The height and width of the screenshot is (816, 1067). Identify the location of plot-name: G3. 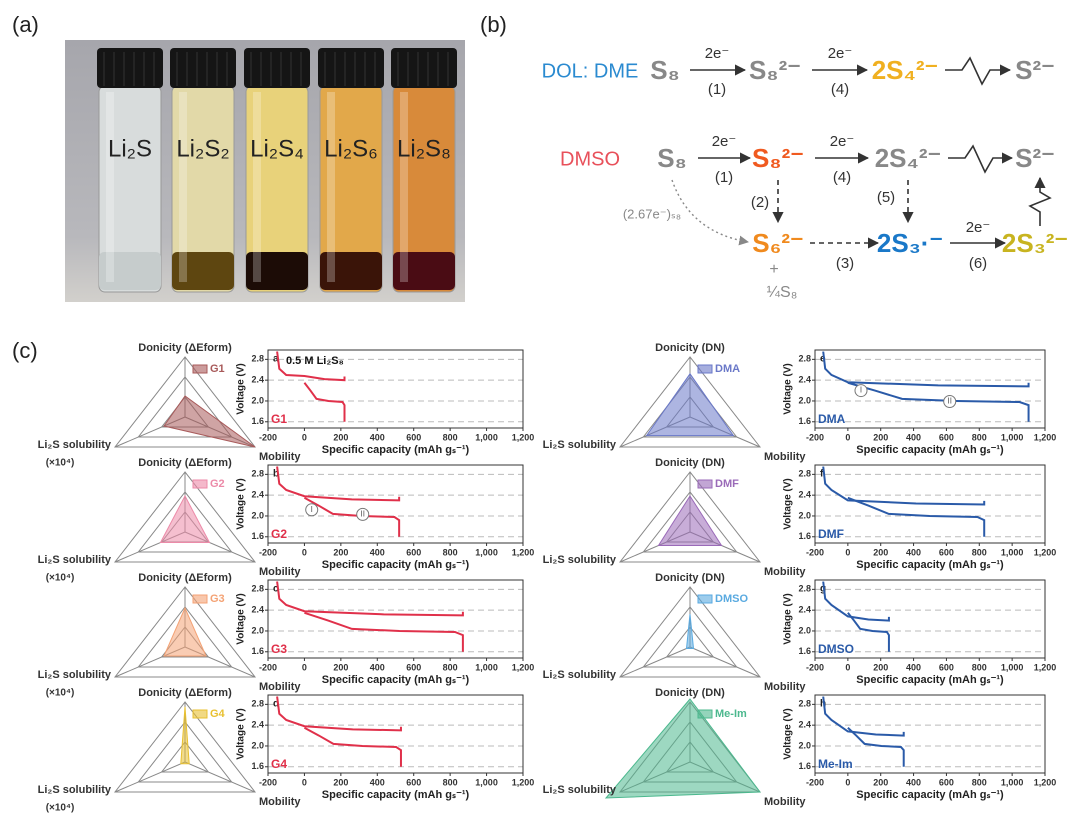
(279, 649).